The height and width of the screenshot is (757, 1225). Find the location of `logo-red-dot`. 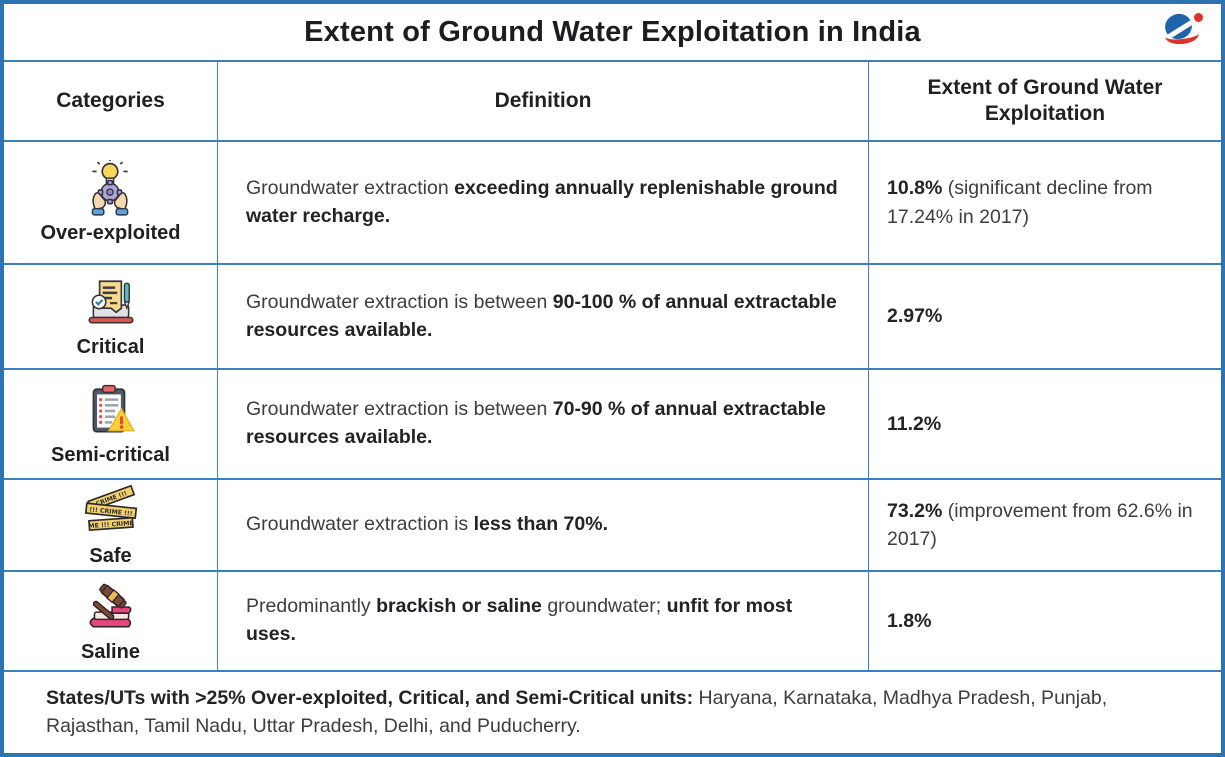

logo-red-dot is located at coordinates (1198, 17).